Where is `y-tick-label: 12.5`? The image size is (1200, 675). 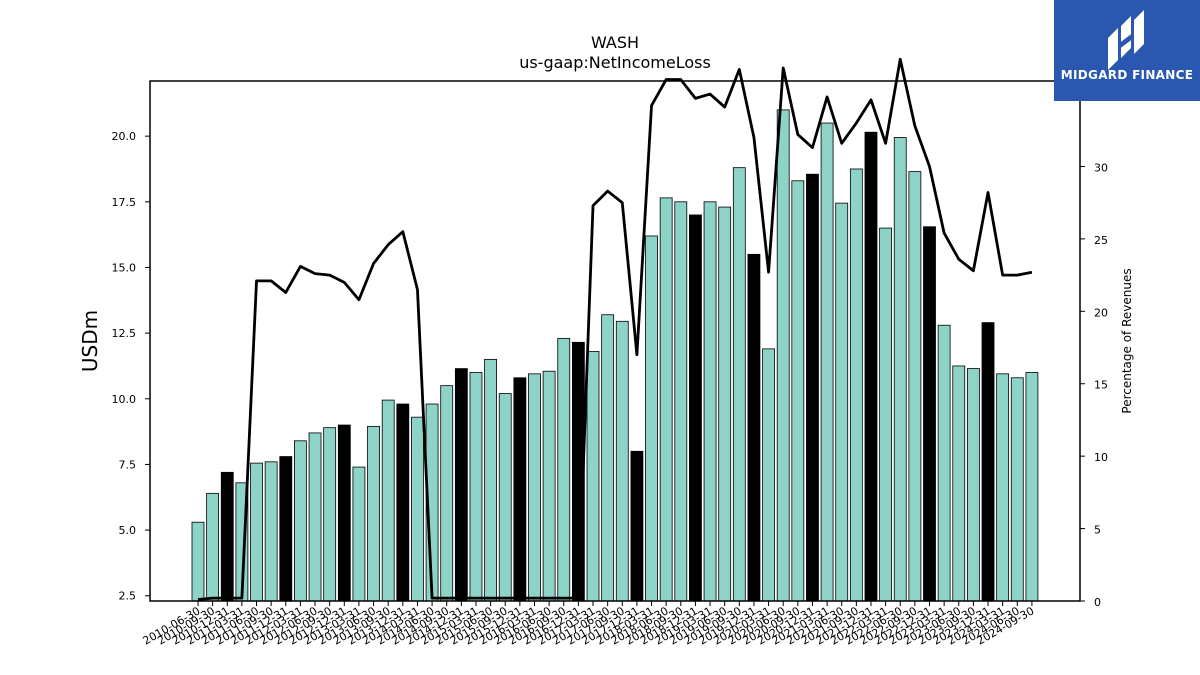 y-tick-label: 12.5 is located at coordinates (124, 333).